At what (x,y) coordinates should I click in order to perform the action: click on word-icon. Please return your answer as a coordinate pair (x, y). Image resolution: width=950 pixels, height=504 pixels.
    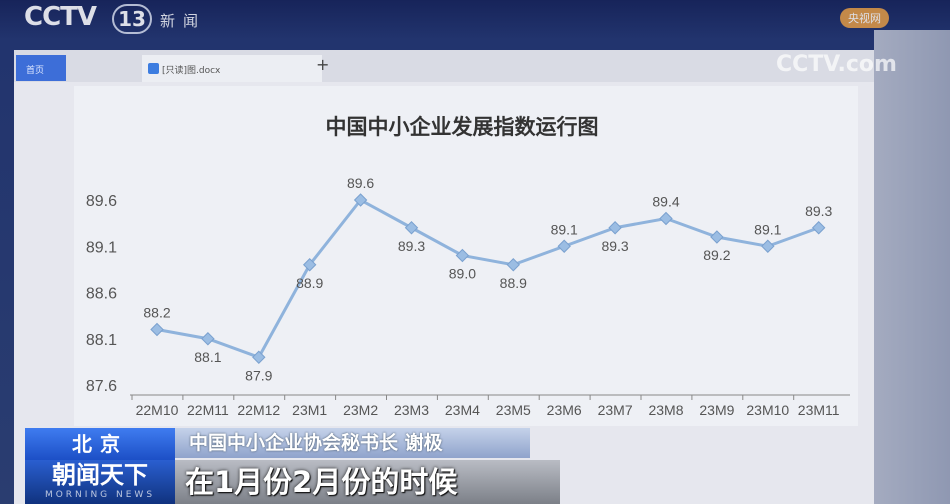
    Looking at the image, I should click on (153, 68).